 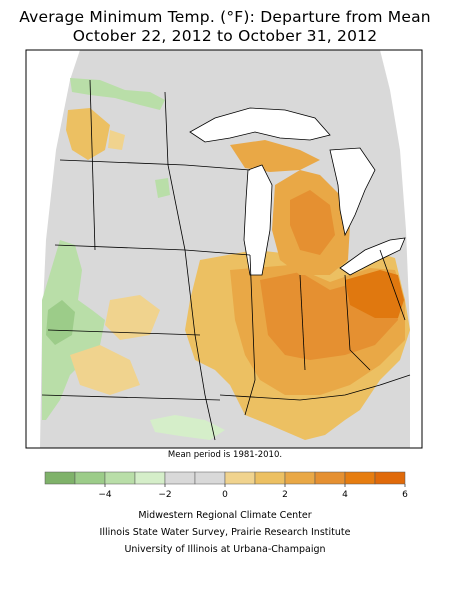 I want to click on lake-superior, so click(x=260, y=125).